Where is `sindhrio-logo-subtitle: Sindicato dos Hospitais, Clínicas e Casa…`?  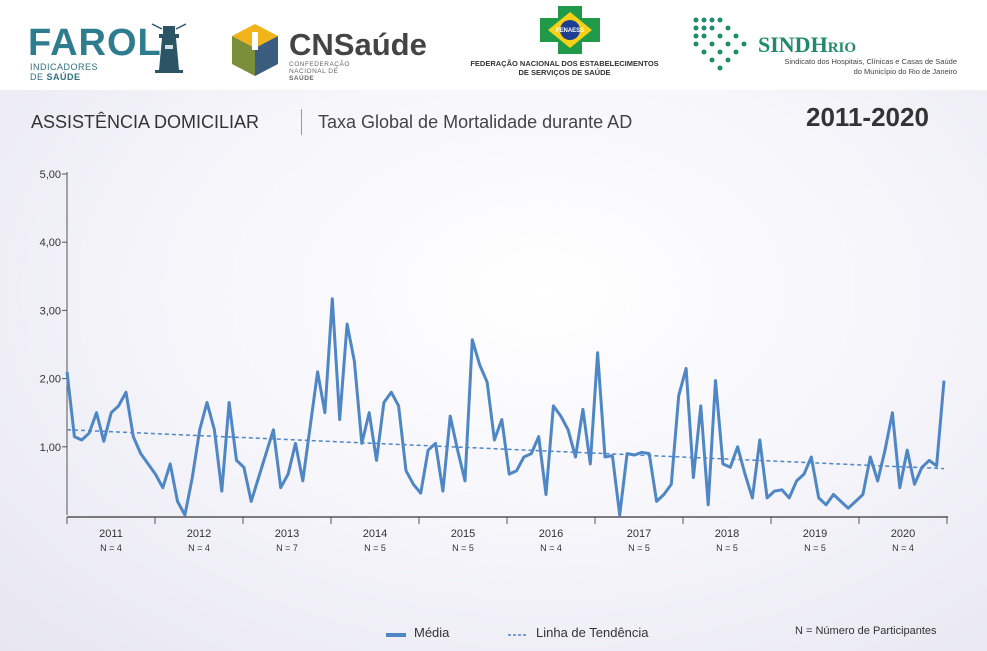
sindhrio-logo-subtitle: Sindicato dos Hospitais, Clínicas e Casa… is located at coordinates (870, 66).